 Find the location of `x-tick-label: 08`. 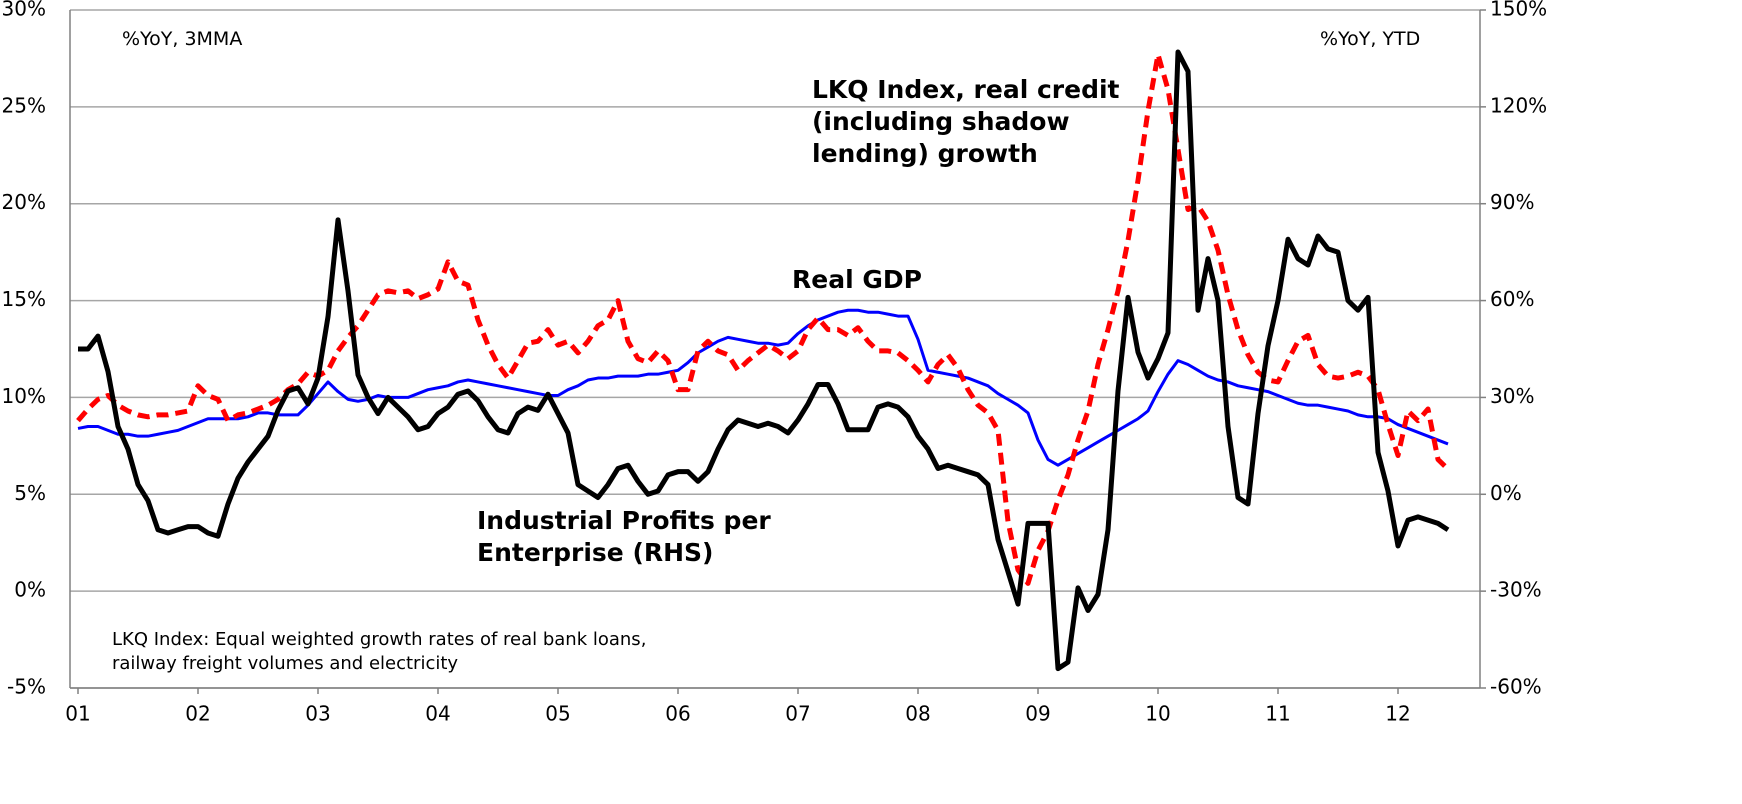

x-tick-label: 08 is located at coordinates (917, 714).